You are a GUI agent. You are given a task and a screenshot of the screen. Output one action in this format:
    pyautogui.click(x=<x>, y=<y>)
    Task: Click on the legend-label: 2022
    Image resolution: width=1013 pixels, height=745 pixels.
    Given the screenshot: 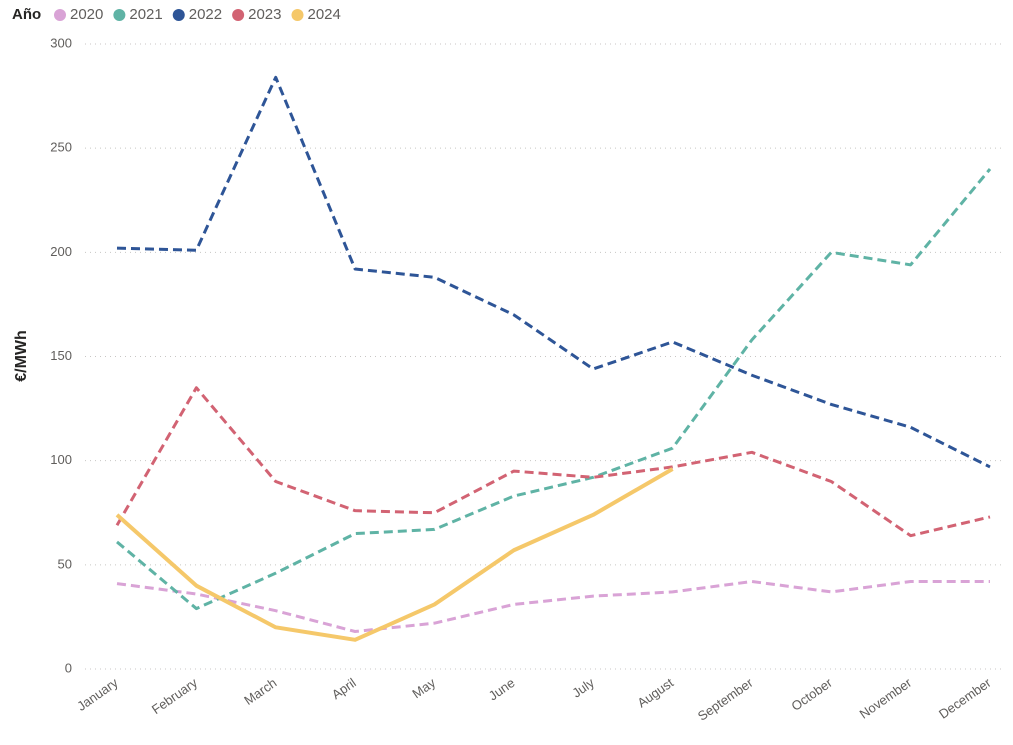 What is the action you would take?
    pyautogui.click(x=205, y=14)
    